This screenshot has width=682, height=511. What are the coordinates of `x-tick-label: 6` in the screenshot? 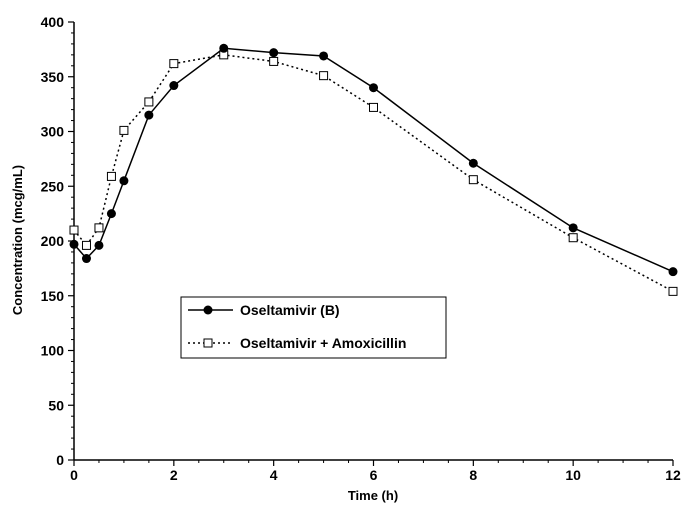 It's located at (374, 475).